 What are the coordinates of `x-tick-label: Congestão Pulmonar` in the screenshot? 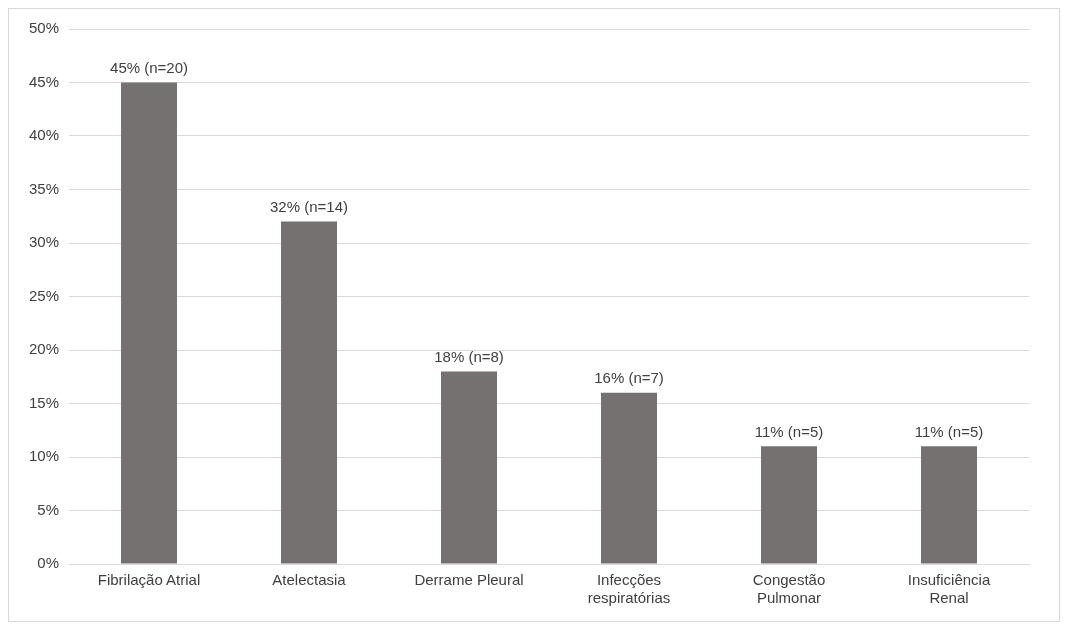 It's located at (789, 589).